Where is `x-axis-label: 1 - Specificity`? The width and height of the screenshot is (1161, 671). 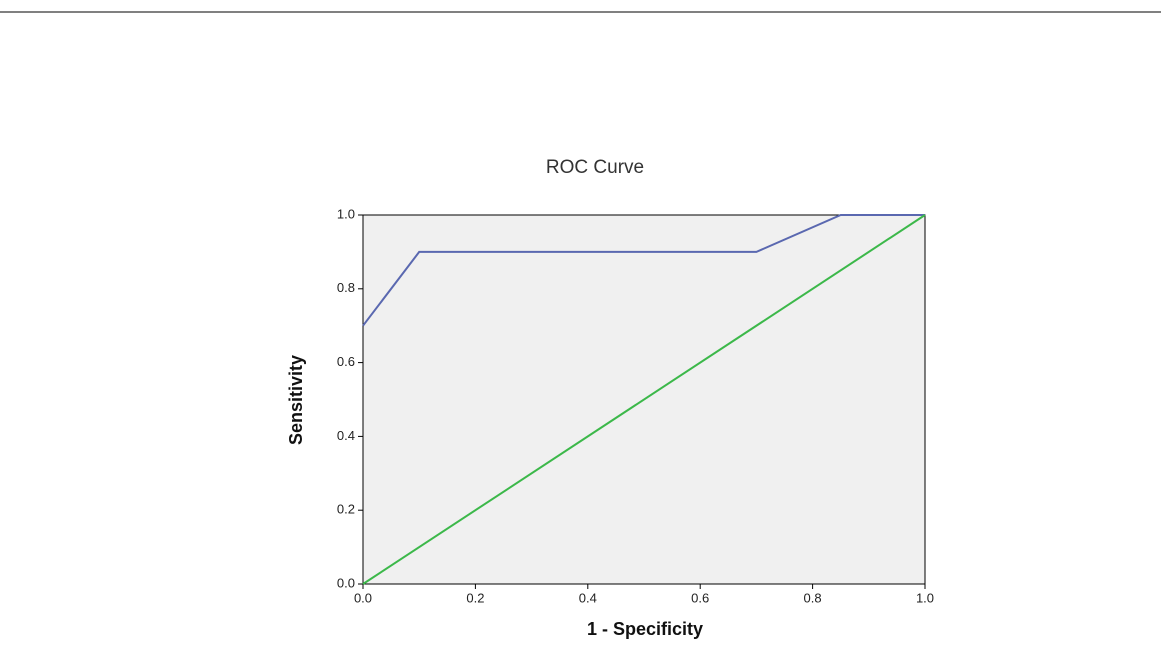 x-axis-label: 1 - Specificity is located at coordinates (645, 629).